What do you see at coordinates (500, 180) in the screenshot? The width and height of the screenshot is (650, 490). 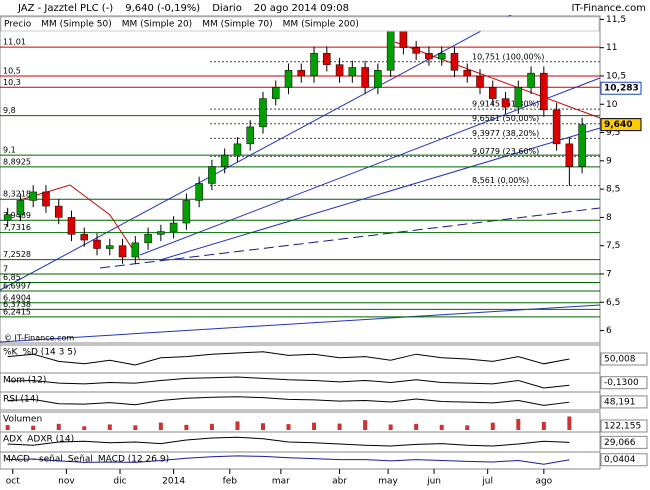 I see `fib-label: 8,561 (0,00%)` at bounding box center [500, 180].